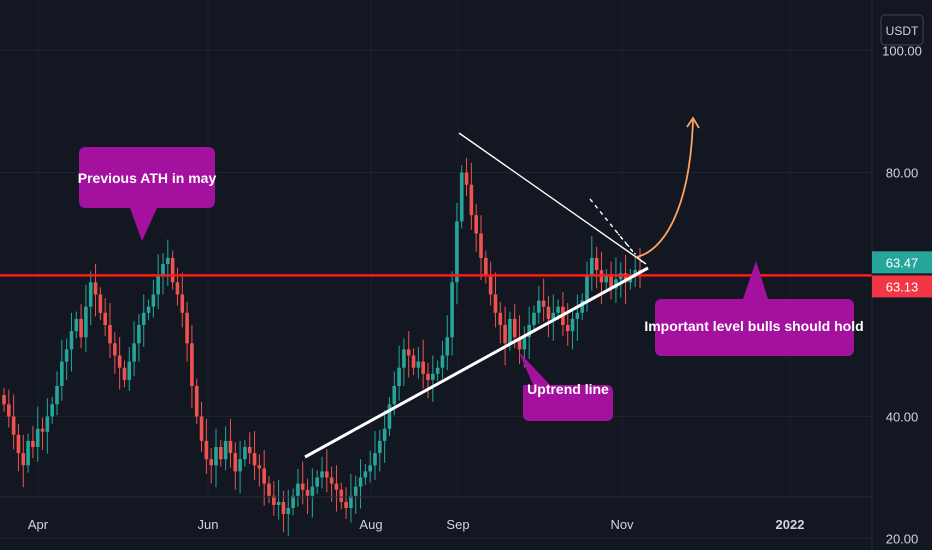 This screenshot has width=932, height=550. I want to click on projection-arrow-path, so click(664, 188).